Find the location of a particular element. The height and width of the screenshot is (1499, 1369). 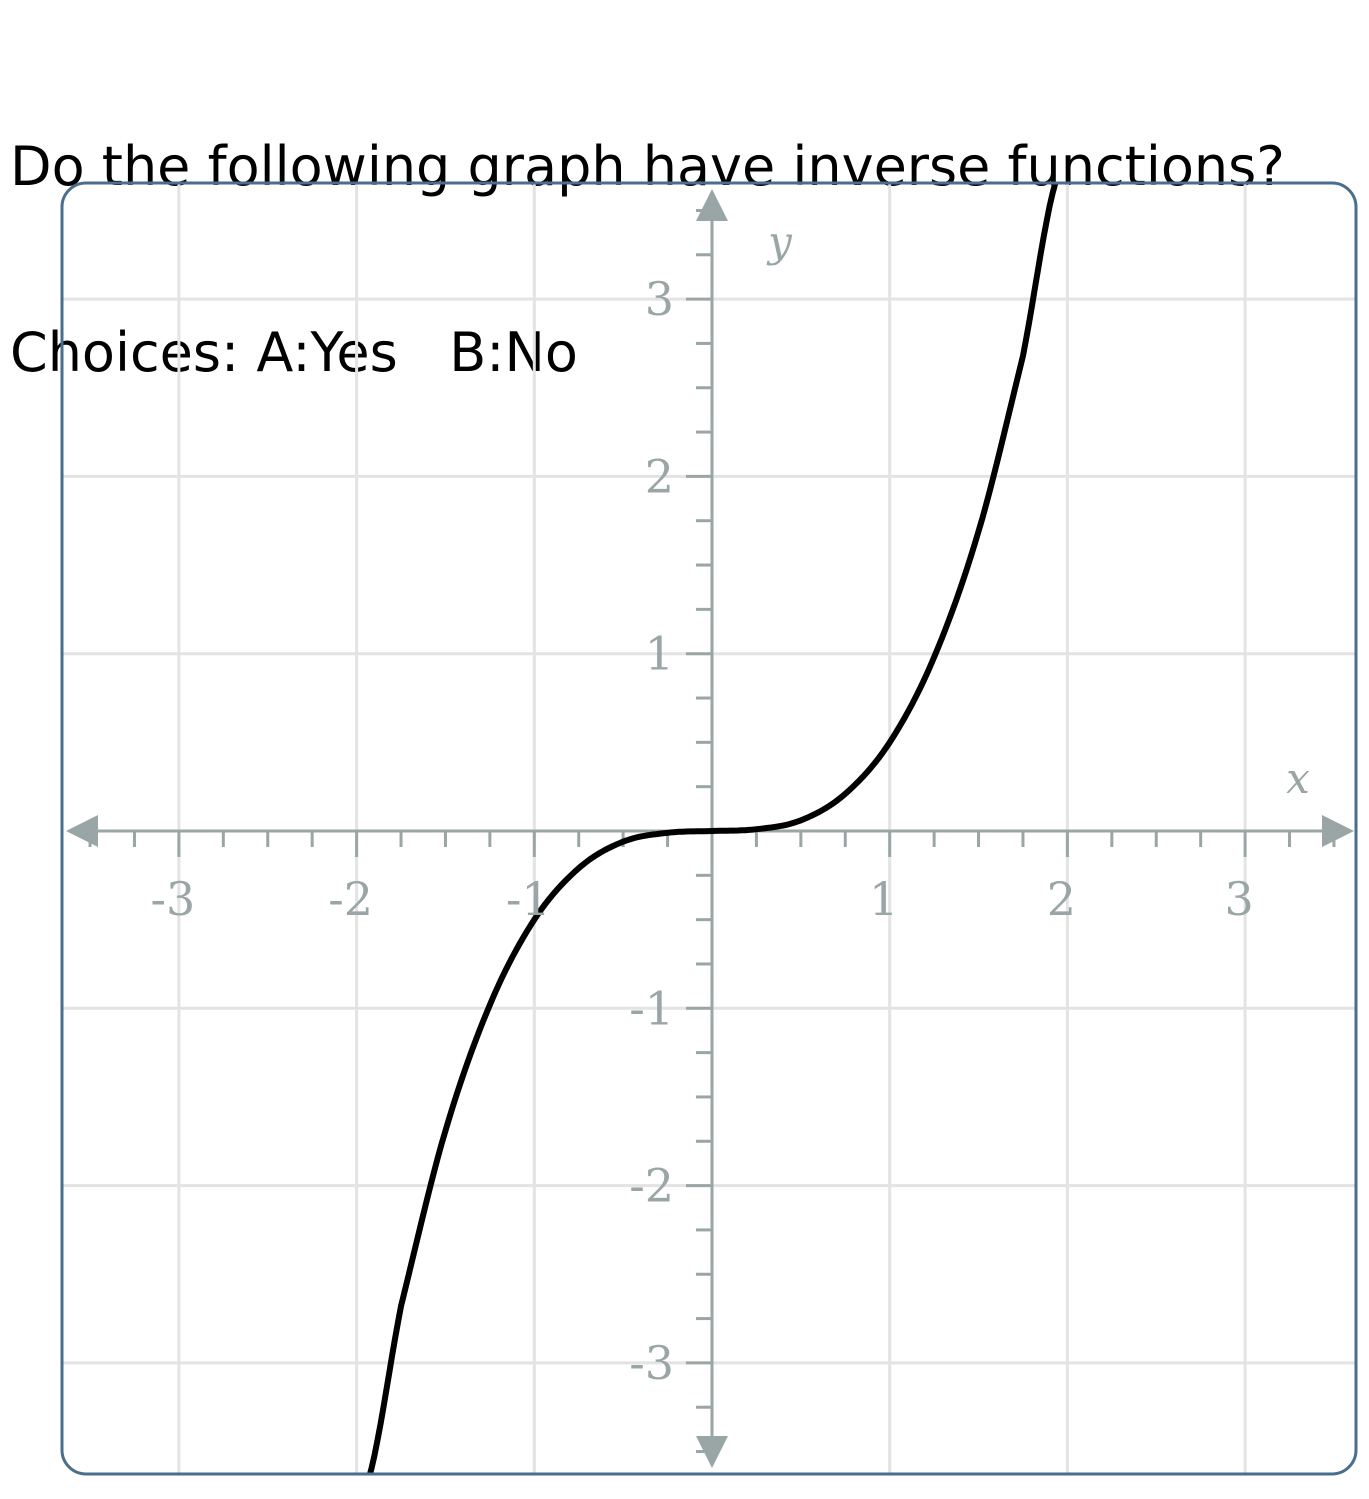

x-tick-label: -1 is located at coordinates (528, 899).